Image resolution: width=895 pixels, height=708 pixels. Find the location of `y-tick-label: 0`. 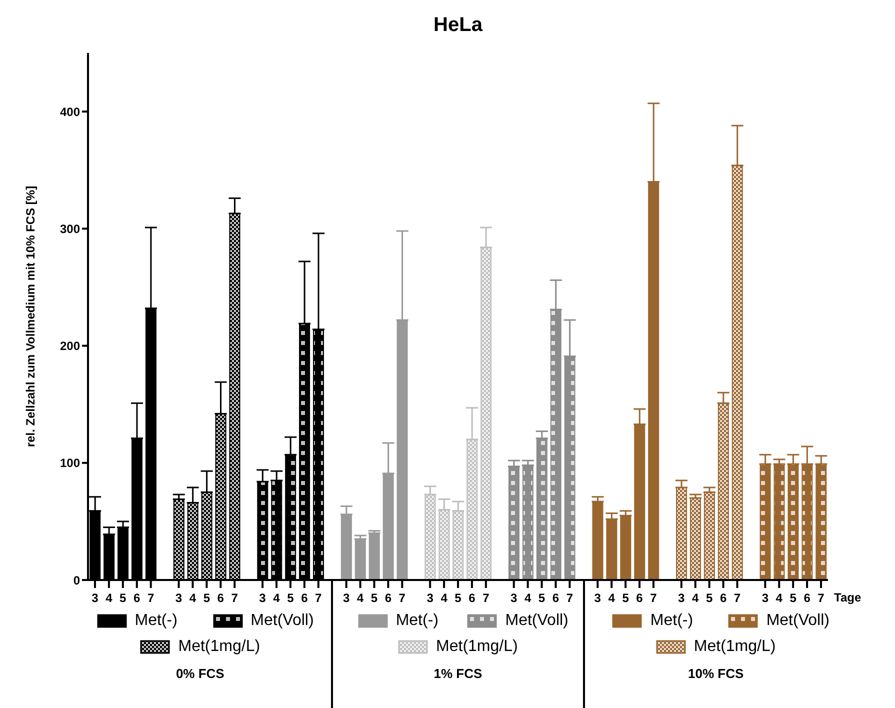

y-tick-label: 0 is located at coordinates (76, 580).